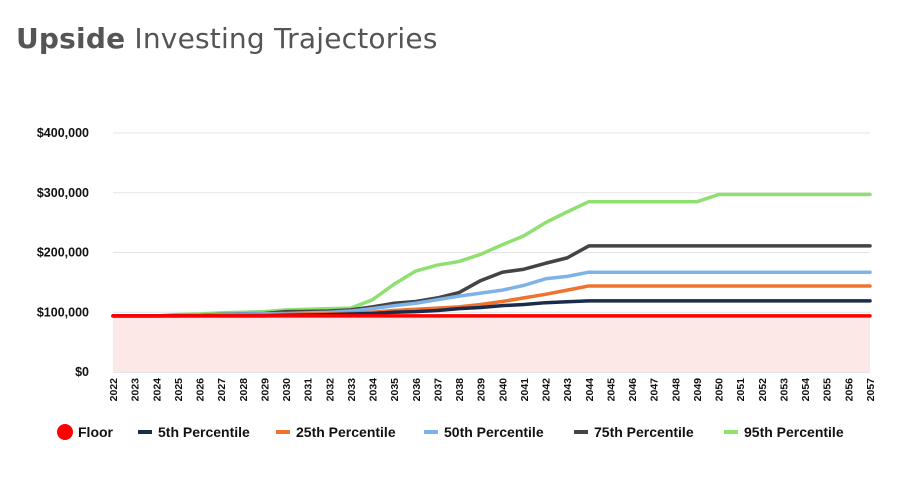 This screenshot has height=479, width=900. What do you see at coordinates (720, 390) in the screenshot?
I see `x-tick-label: 2050` at bounding box center [720, 390].